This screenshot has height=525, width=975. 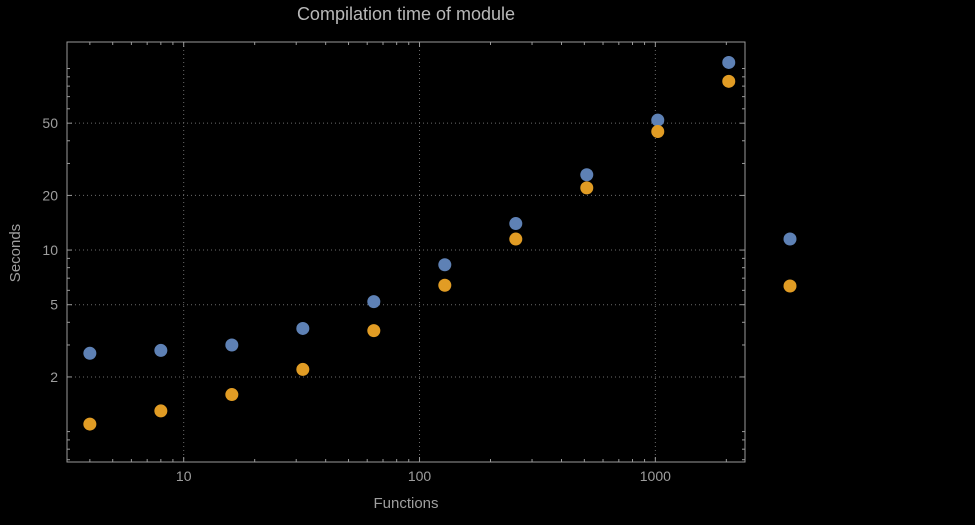 What do you see at coordinates (50, 123) in the screenshot?
I see `y-tick-label: 50` at bounding box center [50, 123].